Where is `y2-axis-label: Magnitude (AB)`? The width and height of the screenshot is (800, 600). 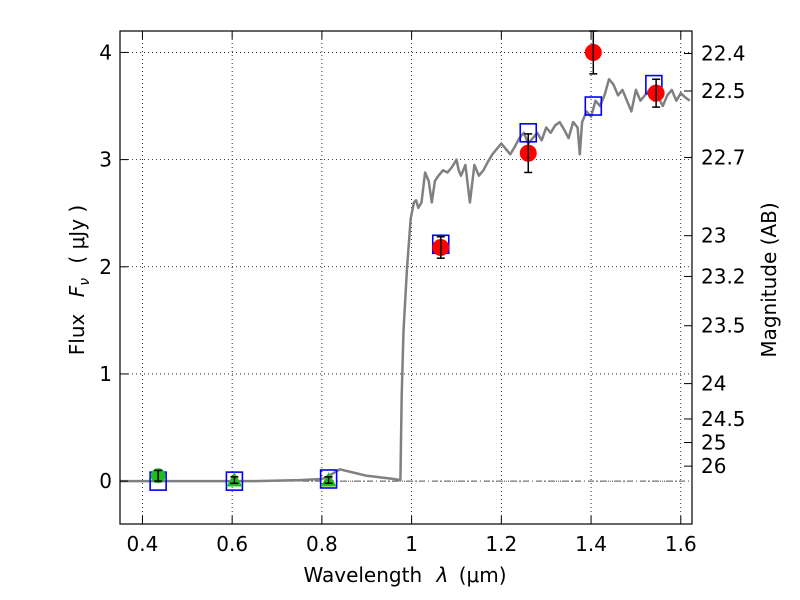 y2-axis-label: Magnitude (AB) is located at coordinates (769, 279).